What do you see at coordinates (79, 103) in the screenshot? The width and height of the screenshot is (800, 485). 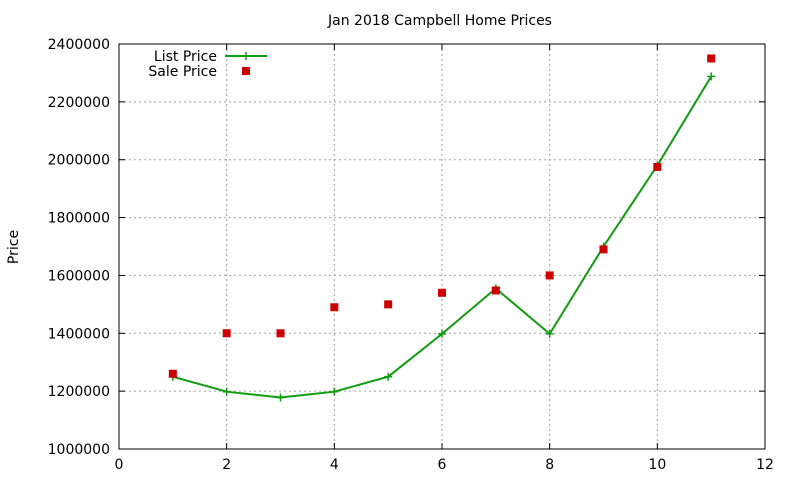 I see `y-tick-label: 2200000` at bounding box center [79, 103].